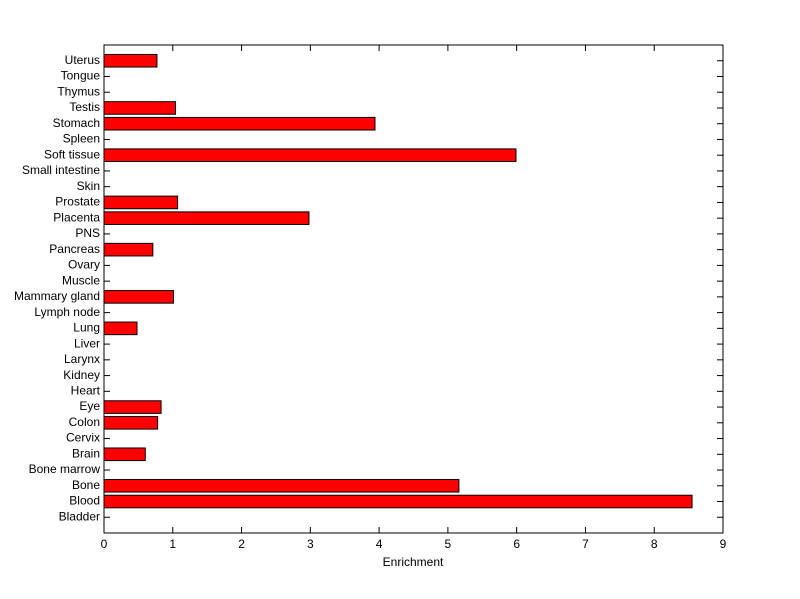  What do you see at coordinates (88, 186) in the screenshot?
I see `y-tick-label: Skin` at bounding box center [88, 186].